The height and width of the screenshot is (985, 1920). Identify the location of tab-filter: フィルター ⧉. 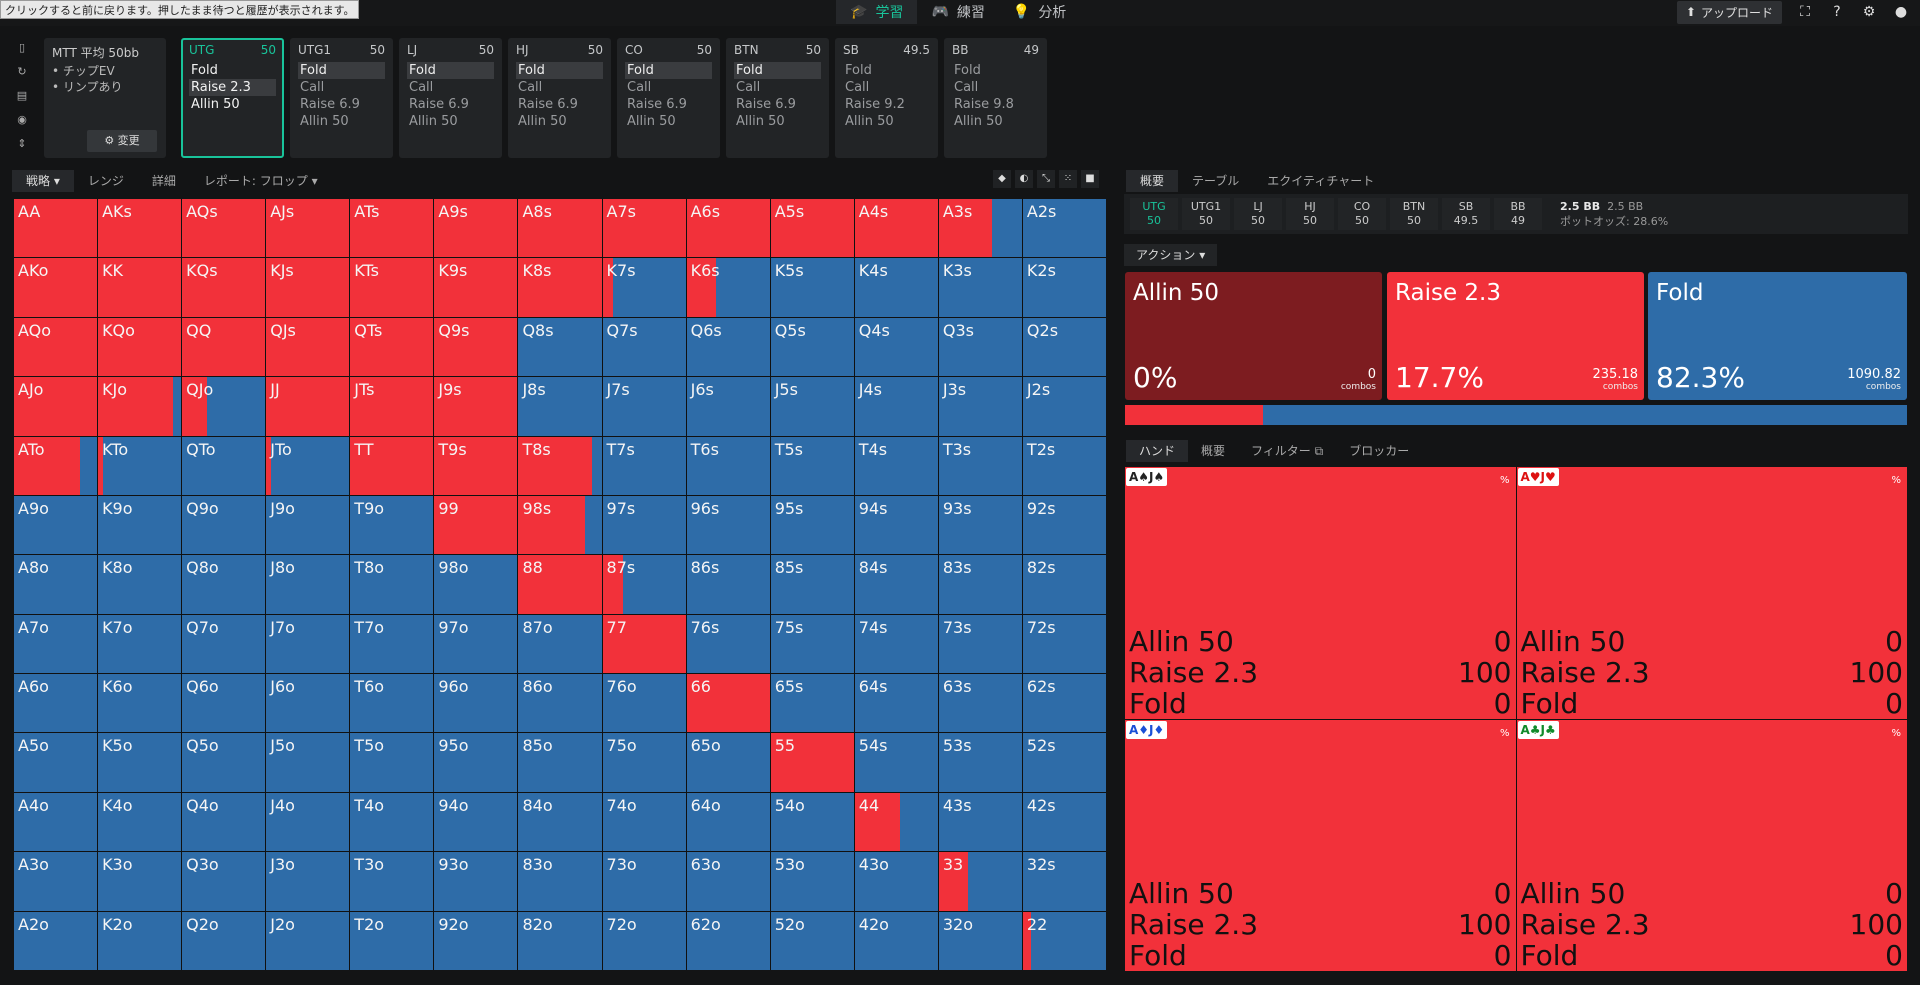
(1287, 451).